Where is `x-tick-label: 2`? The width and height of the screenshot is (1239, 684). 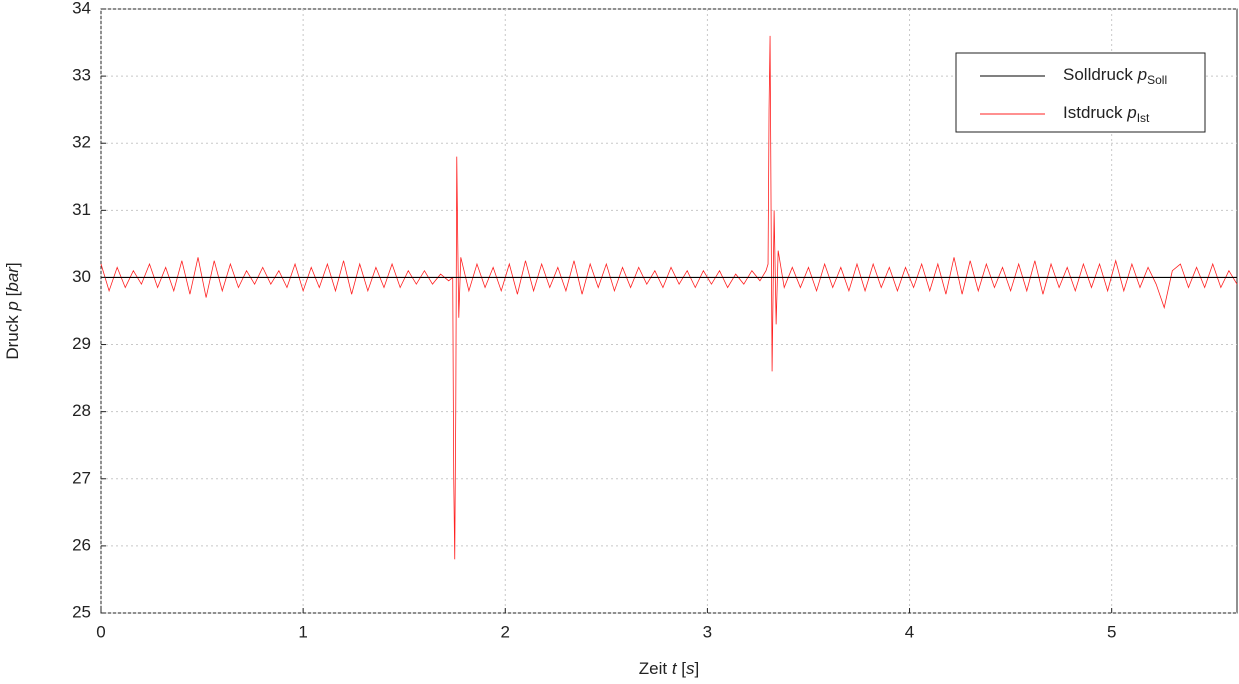
x-tick-label: 2 is located at coordinates (505, 631).